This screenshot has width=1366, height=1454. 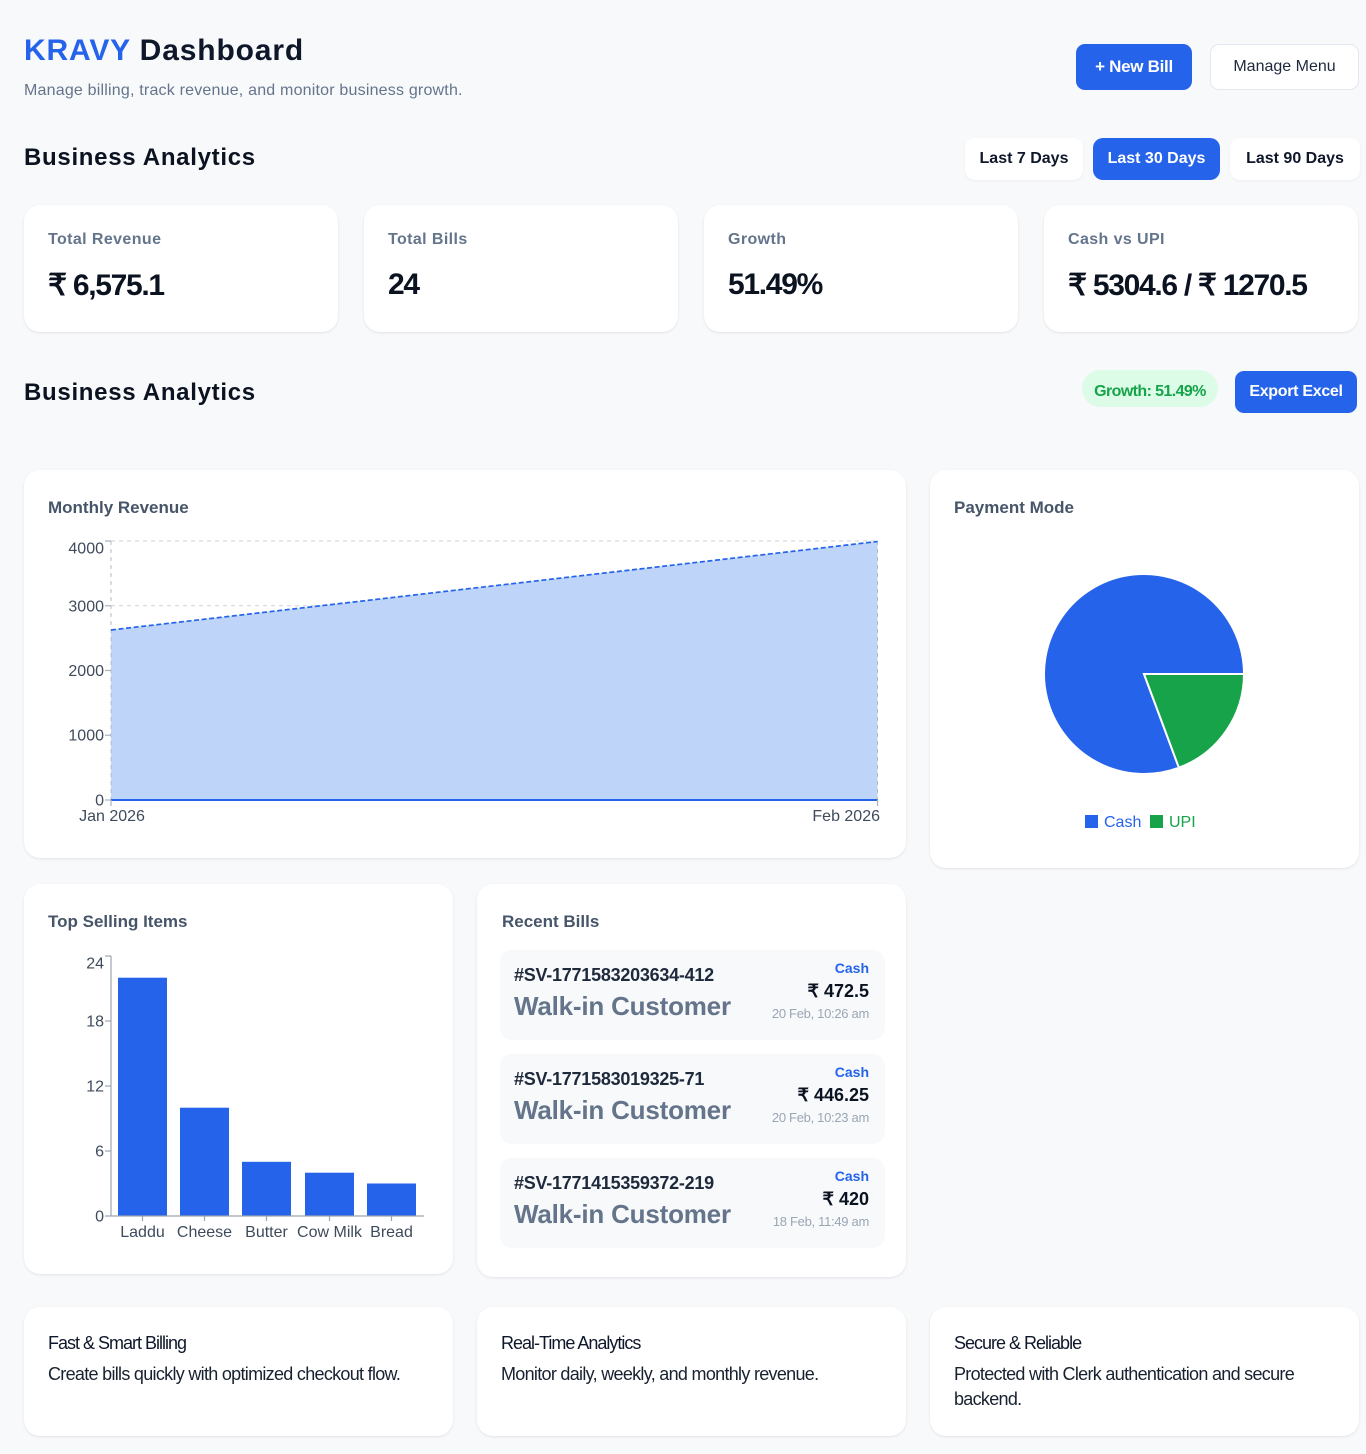 I want to click on svg-text: 6, so click(x=99, y=1152).